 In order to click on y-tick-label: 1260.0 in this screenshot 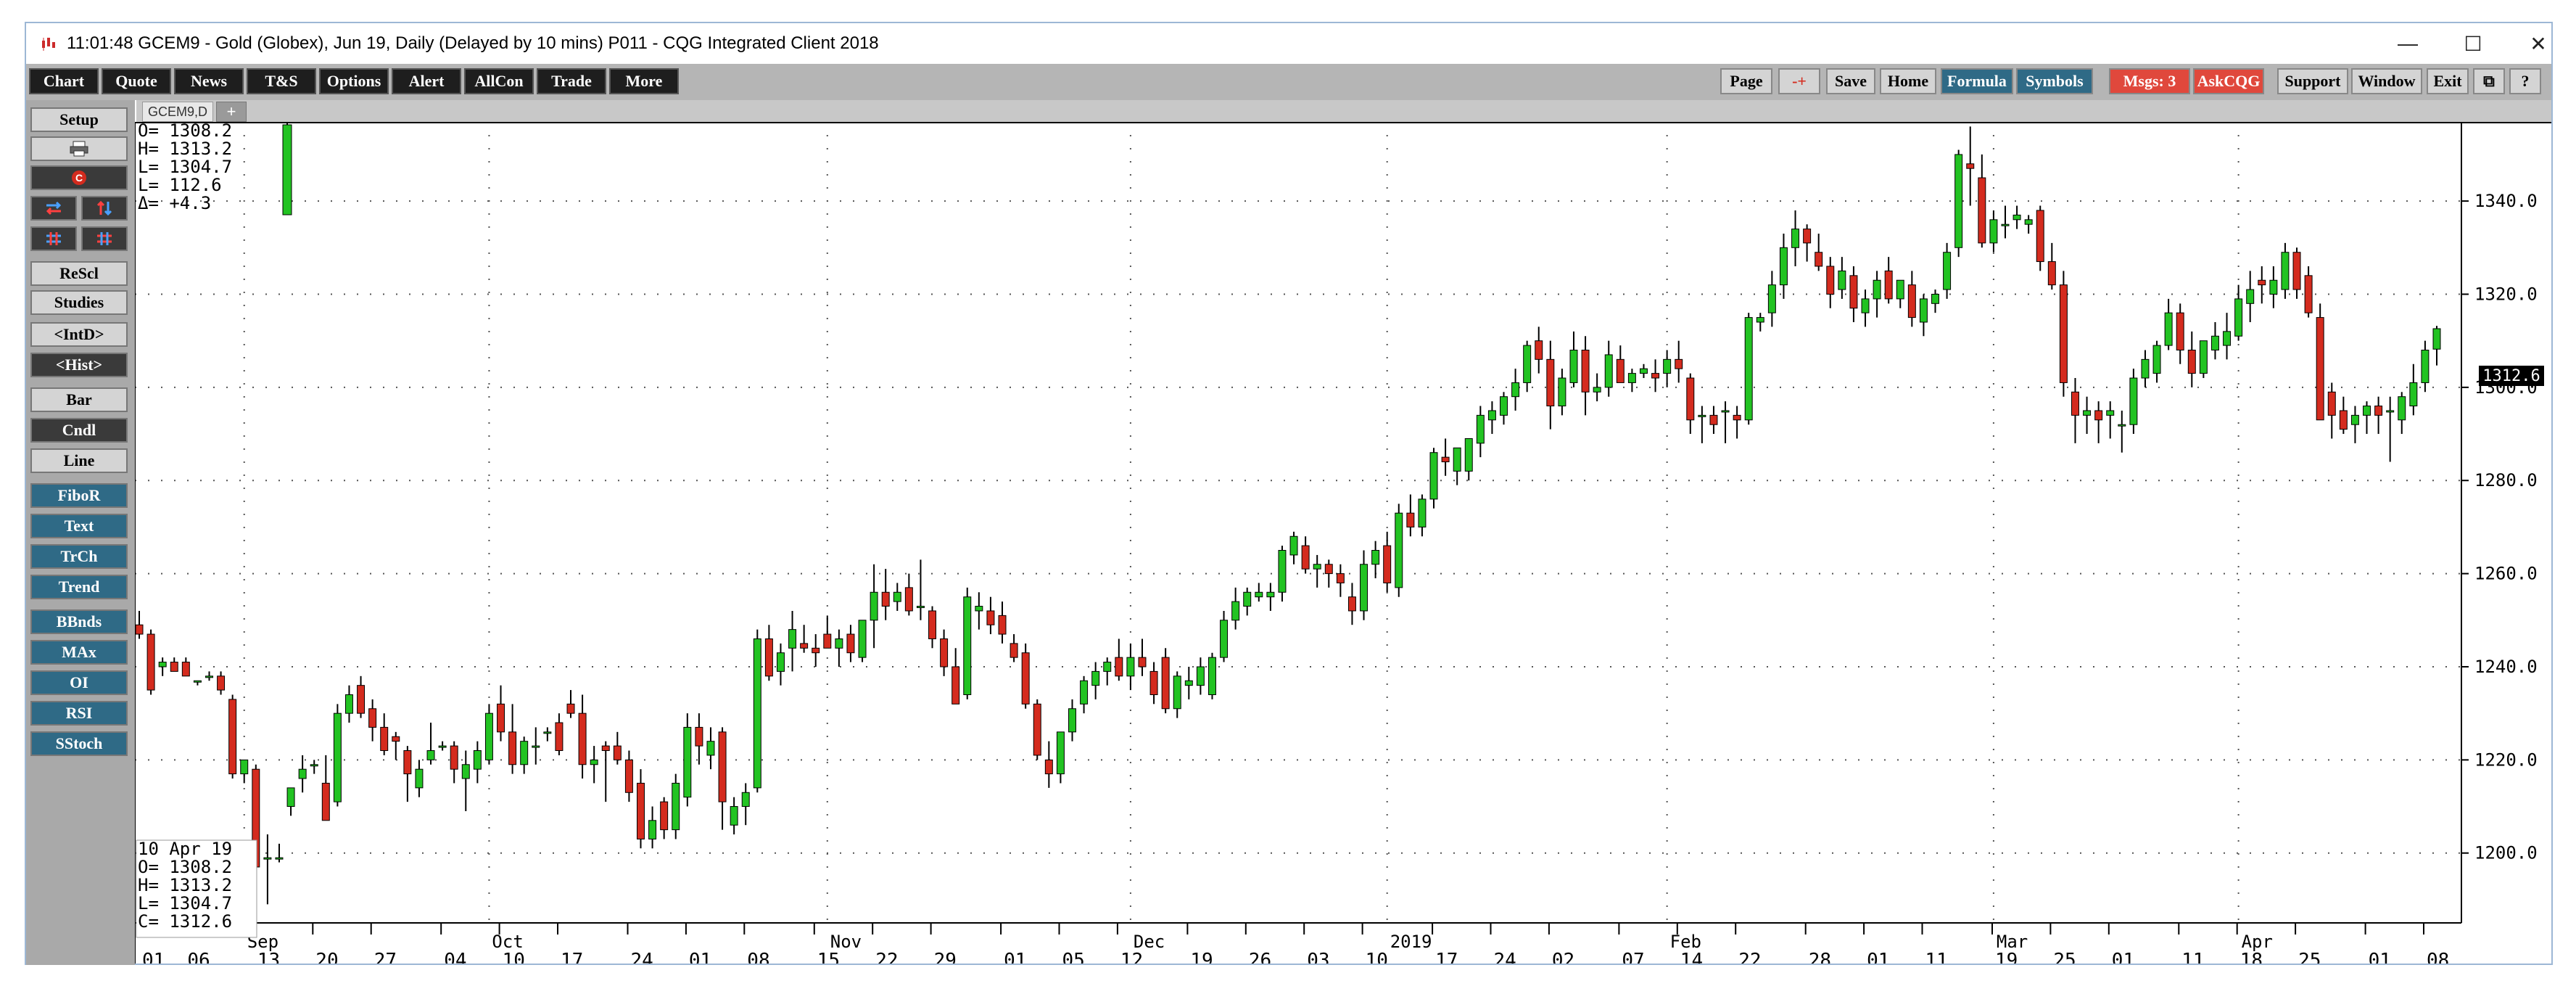, I will do `click(2506, 574)`.